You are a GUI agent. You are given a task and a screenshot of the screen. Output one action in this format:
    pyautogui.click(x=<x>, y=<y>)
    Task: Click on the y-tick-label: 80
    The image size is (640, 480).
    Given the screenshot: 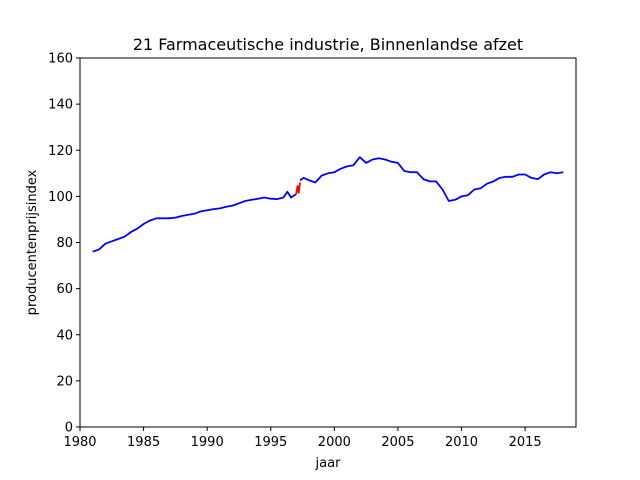 What is the action you would take?
    pyautogui.click(x=64, y=243)
    